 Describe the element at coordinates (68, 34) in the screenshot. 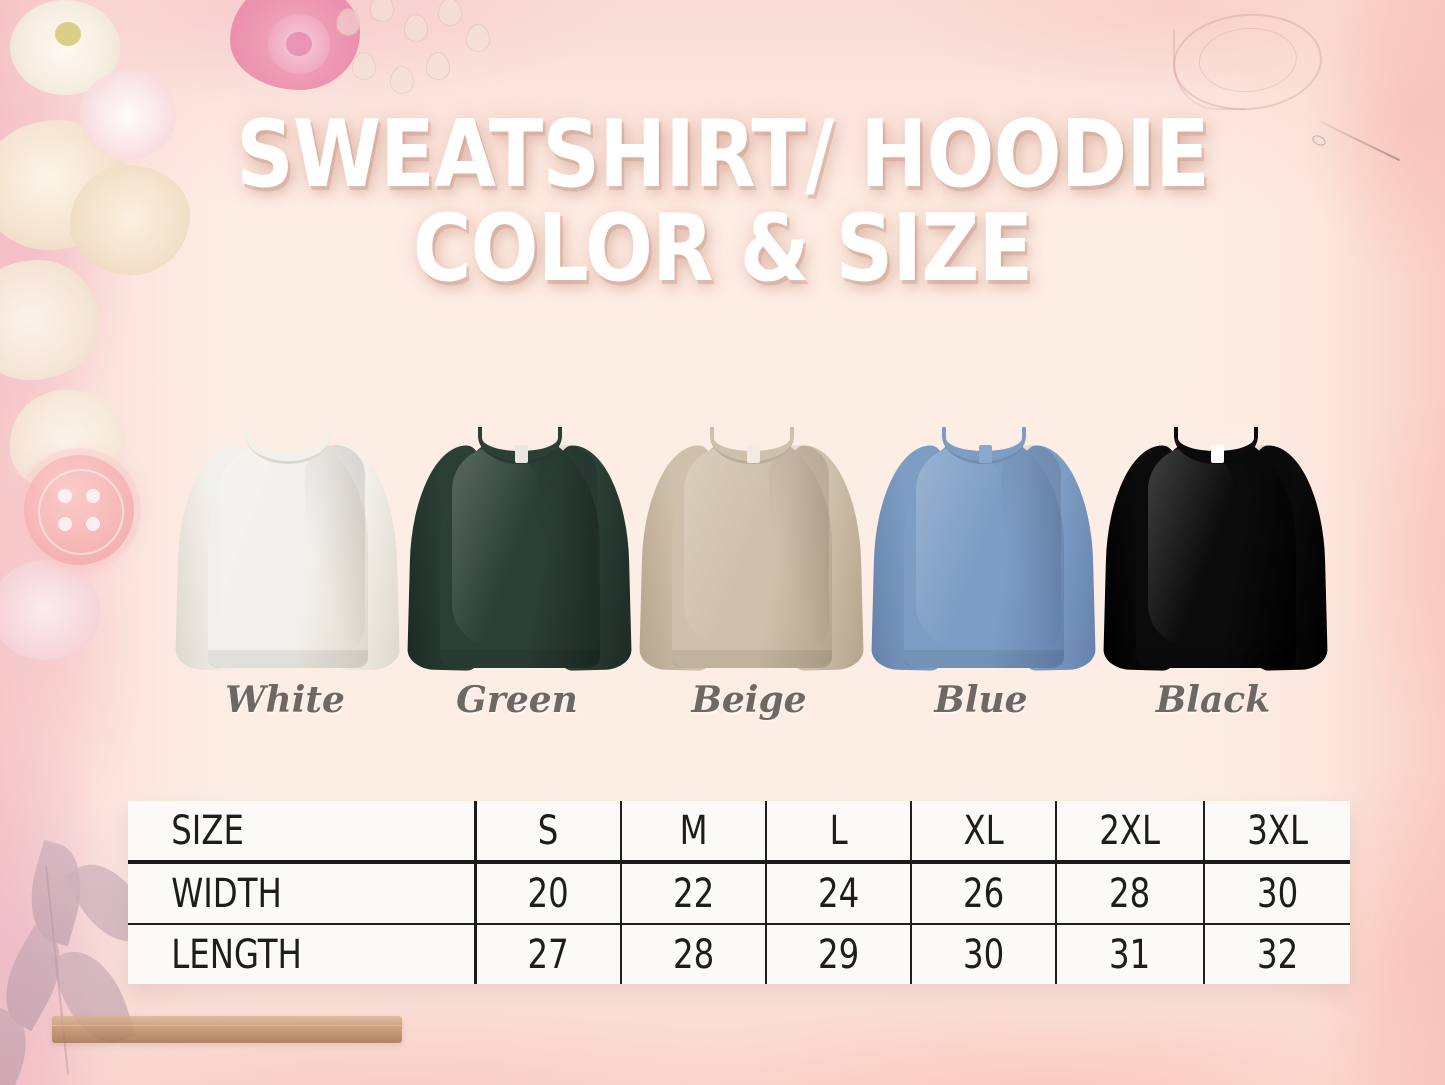

I see `daisy-center-icon` at that location.